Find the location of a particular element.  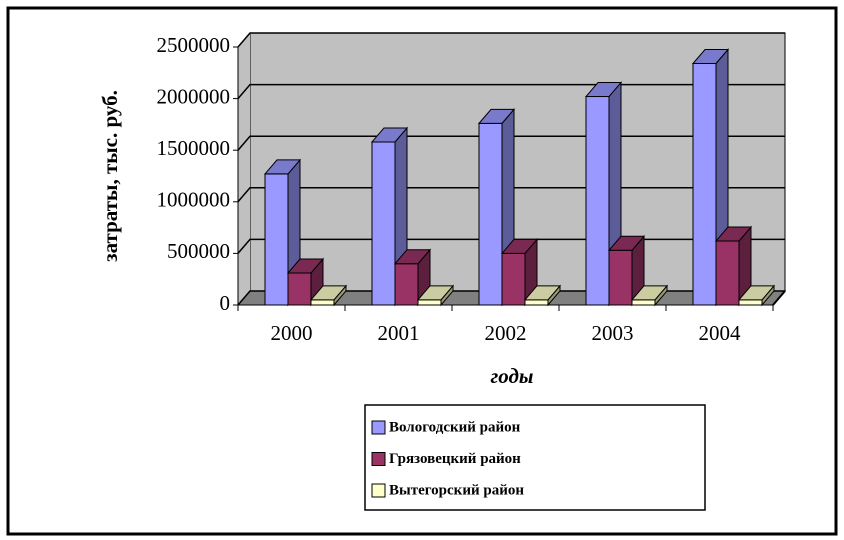

legend-label: Вытегорский район is located at coordinates (456, 490).